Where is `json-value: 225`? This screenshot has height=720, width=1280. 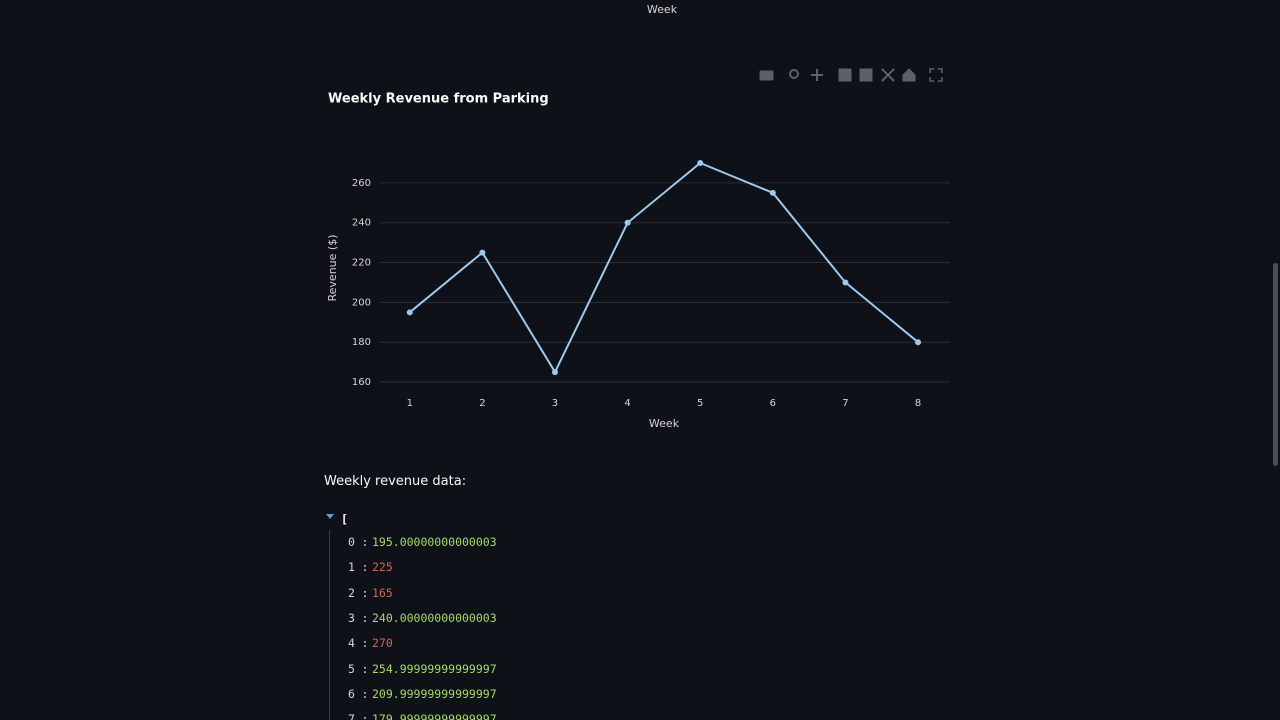 json-value: 225 is located at coordinates (382, 567).